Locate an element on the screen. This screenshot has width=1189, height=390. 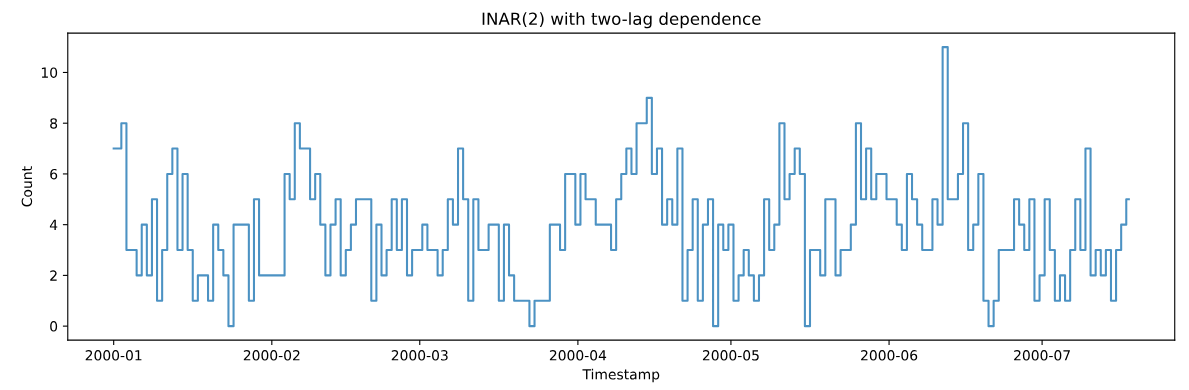
y-tick-label: 6 is located at coordinates (54, 174).